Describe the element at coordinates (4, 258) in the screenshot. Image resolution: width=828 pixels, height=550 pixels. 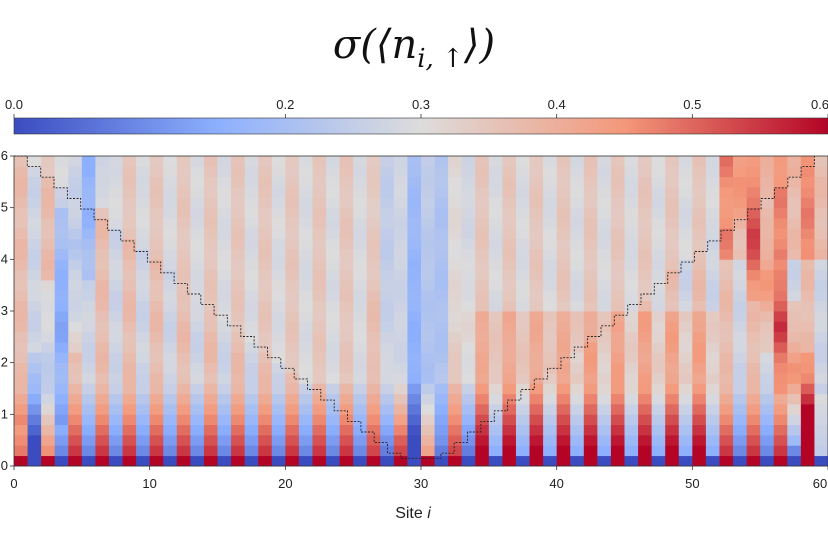
I see `y-tick-label: 4` at that location.